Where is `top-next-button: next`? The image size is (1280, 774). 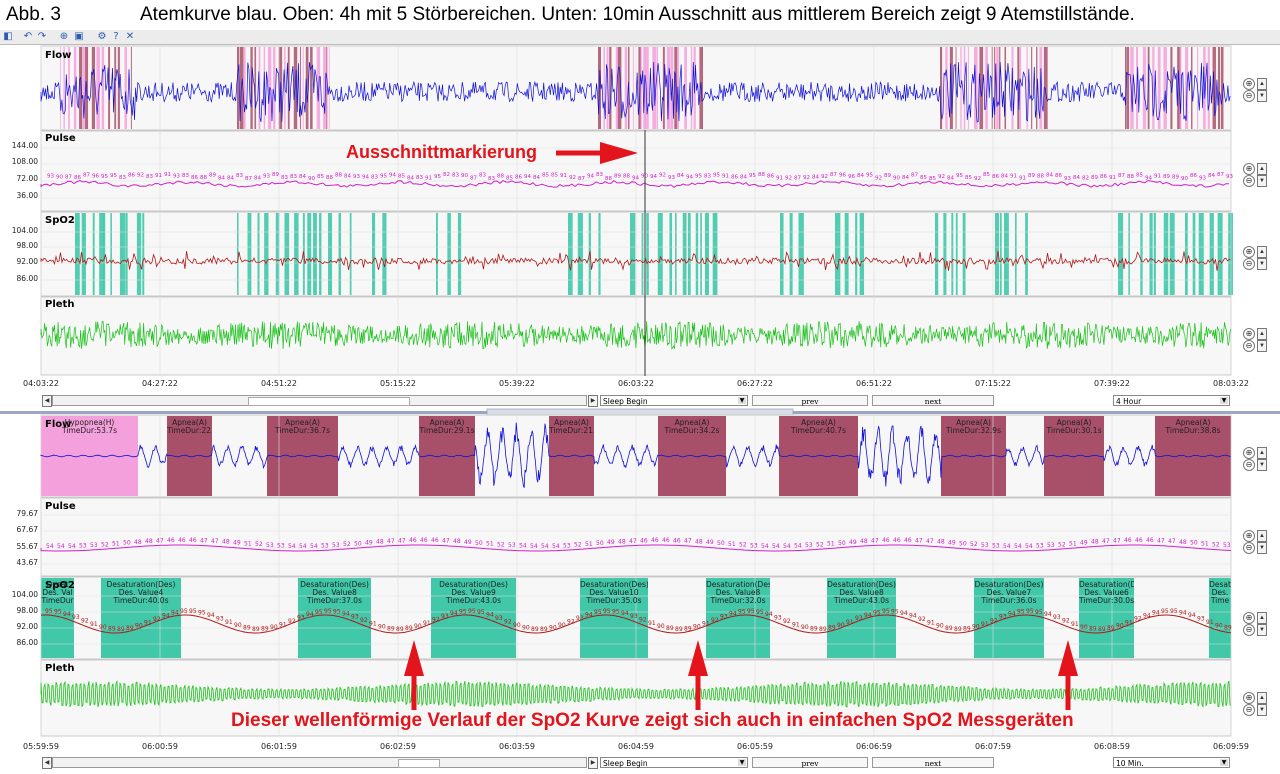 top-next-button: next is located at coordinates (933, 400).